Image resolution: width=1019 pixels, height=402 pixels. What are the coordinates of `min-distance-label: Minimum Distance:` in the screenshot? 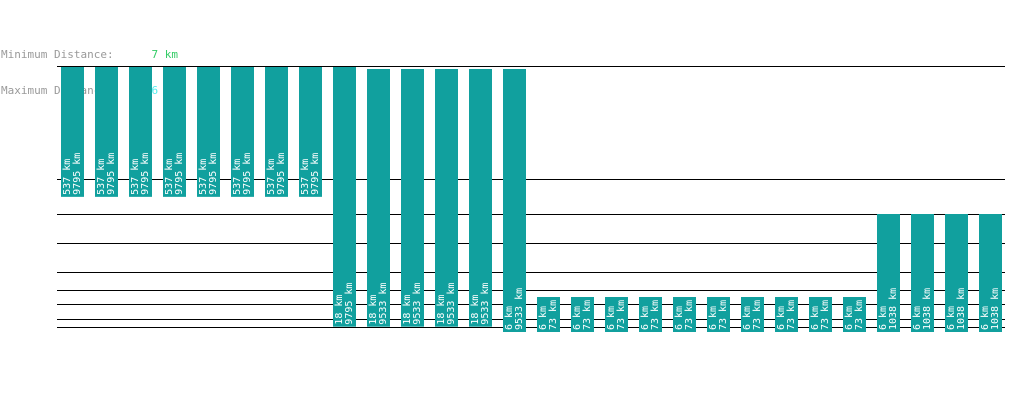 It's located at (57, 54).